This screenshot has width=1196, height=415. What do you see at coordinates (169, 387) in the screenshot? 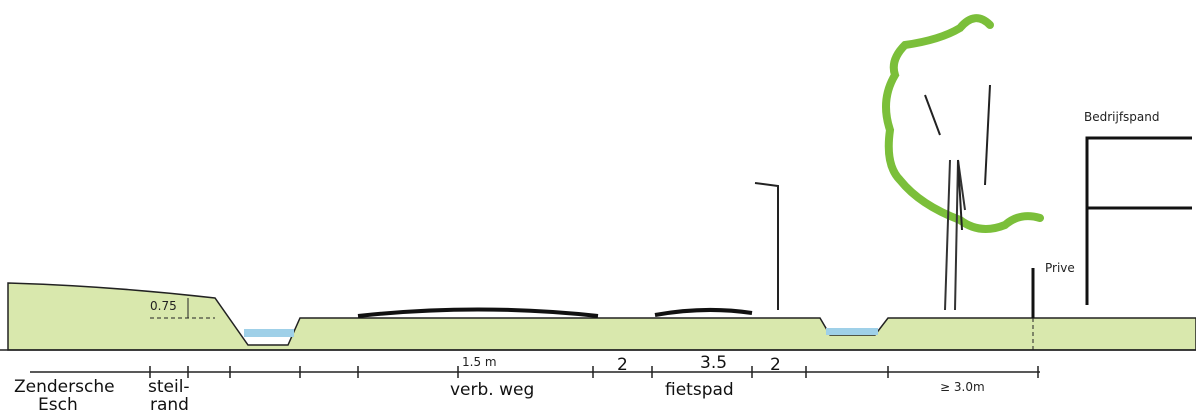
I see `zone-label: steil-` at bounding box center [169, 387].